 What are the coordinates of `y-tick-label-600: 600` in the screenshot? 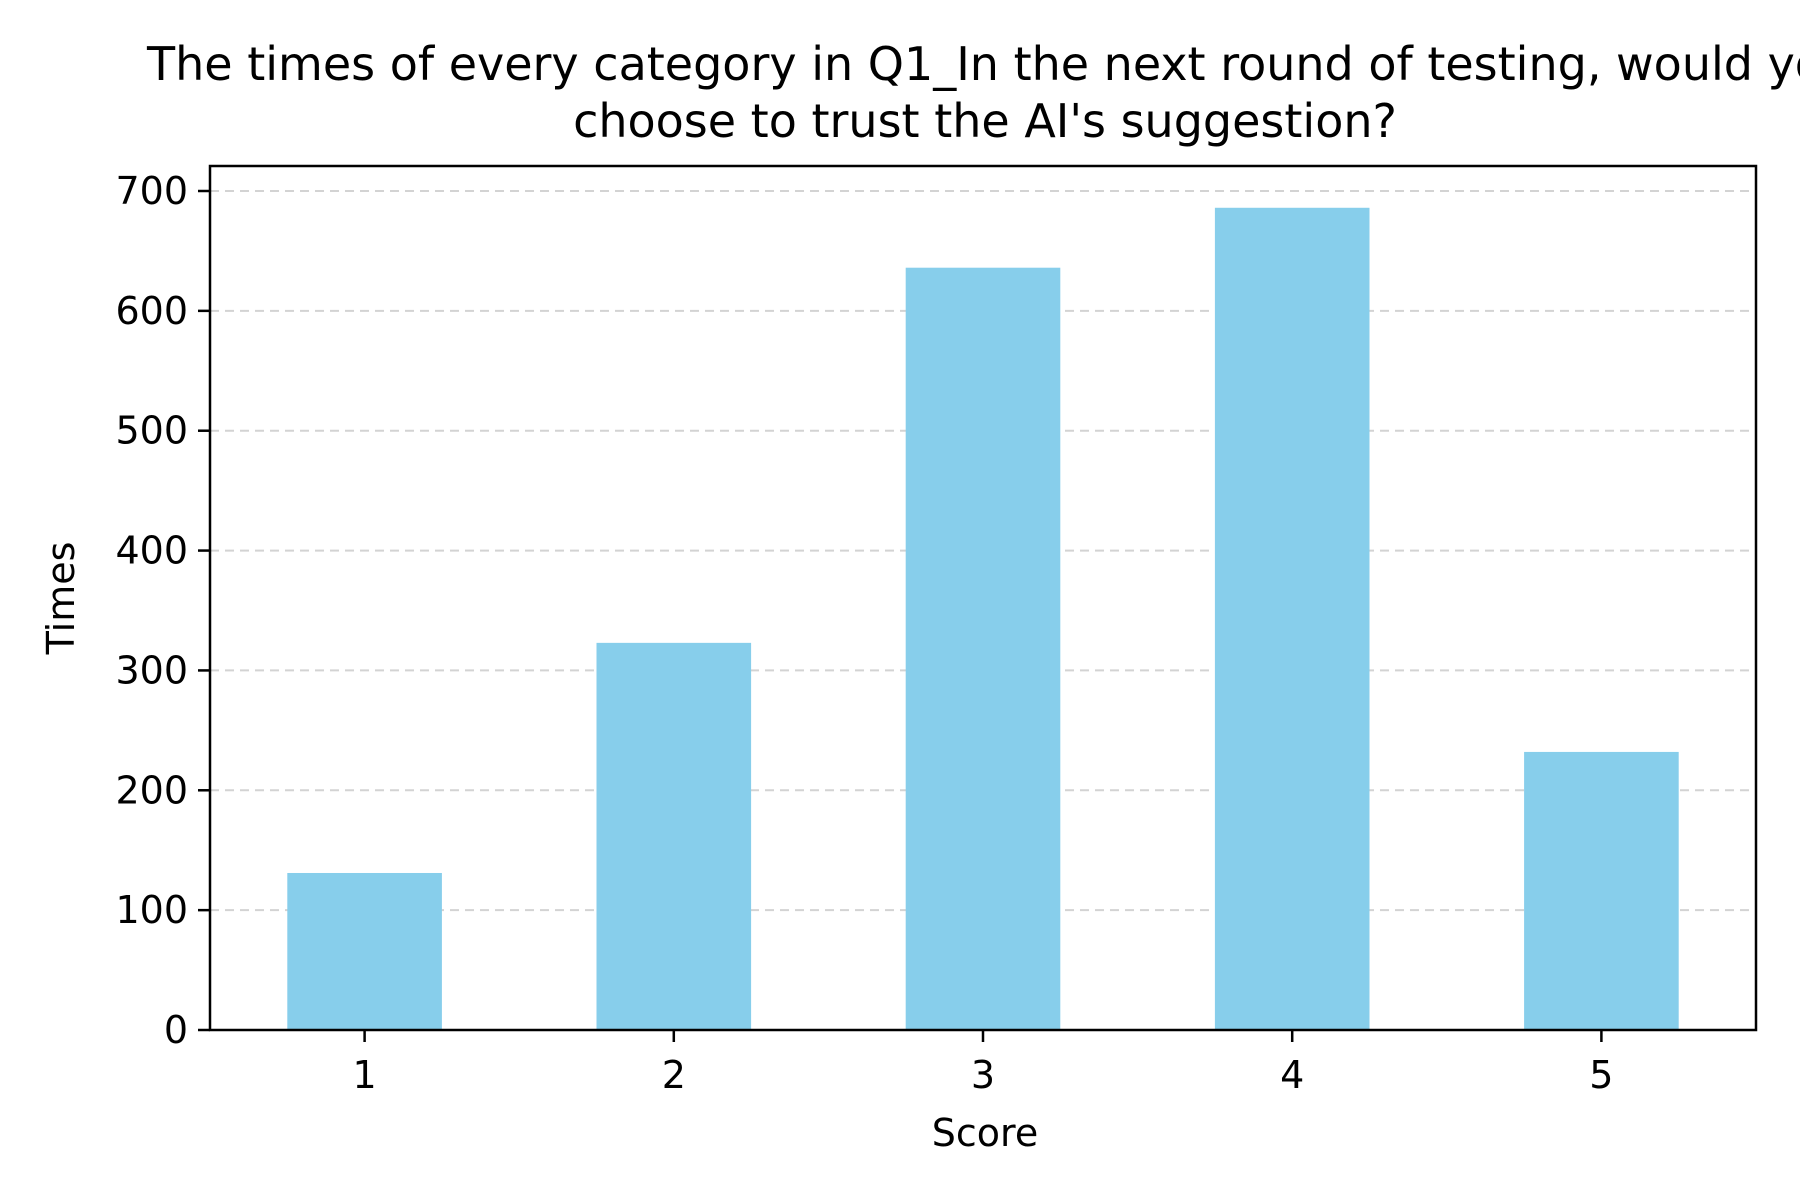 It's located at (151, 311).